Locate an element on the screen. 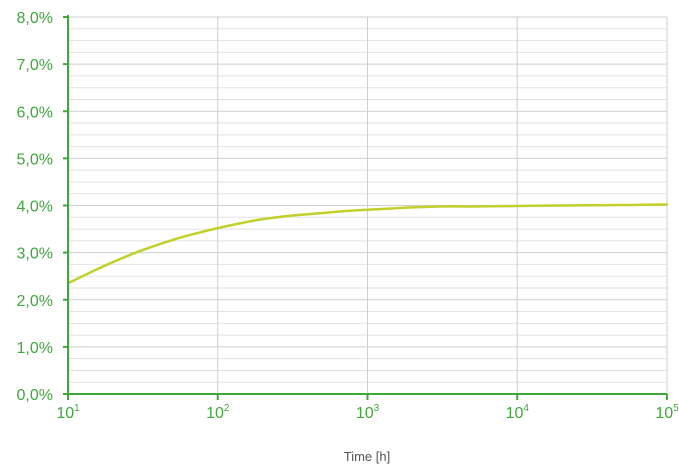 Image resolution: width=679 pixels, height=468 pixels. x-tick-label: 10⁵ is located at coordinates (667, 412).